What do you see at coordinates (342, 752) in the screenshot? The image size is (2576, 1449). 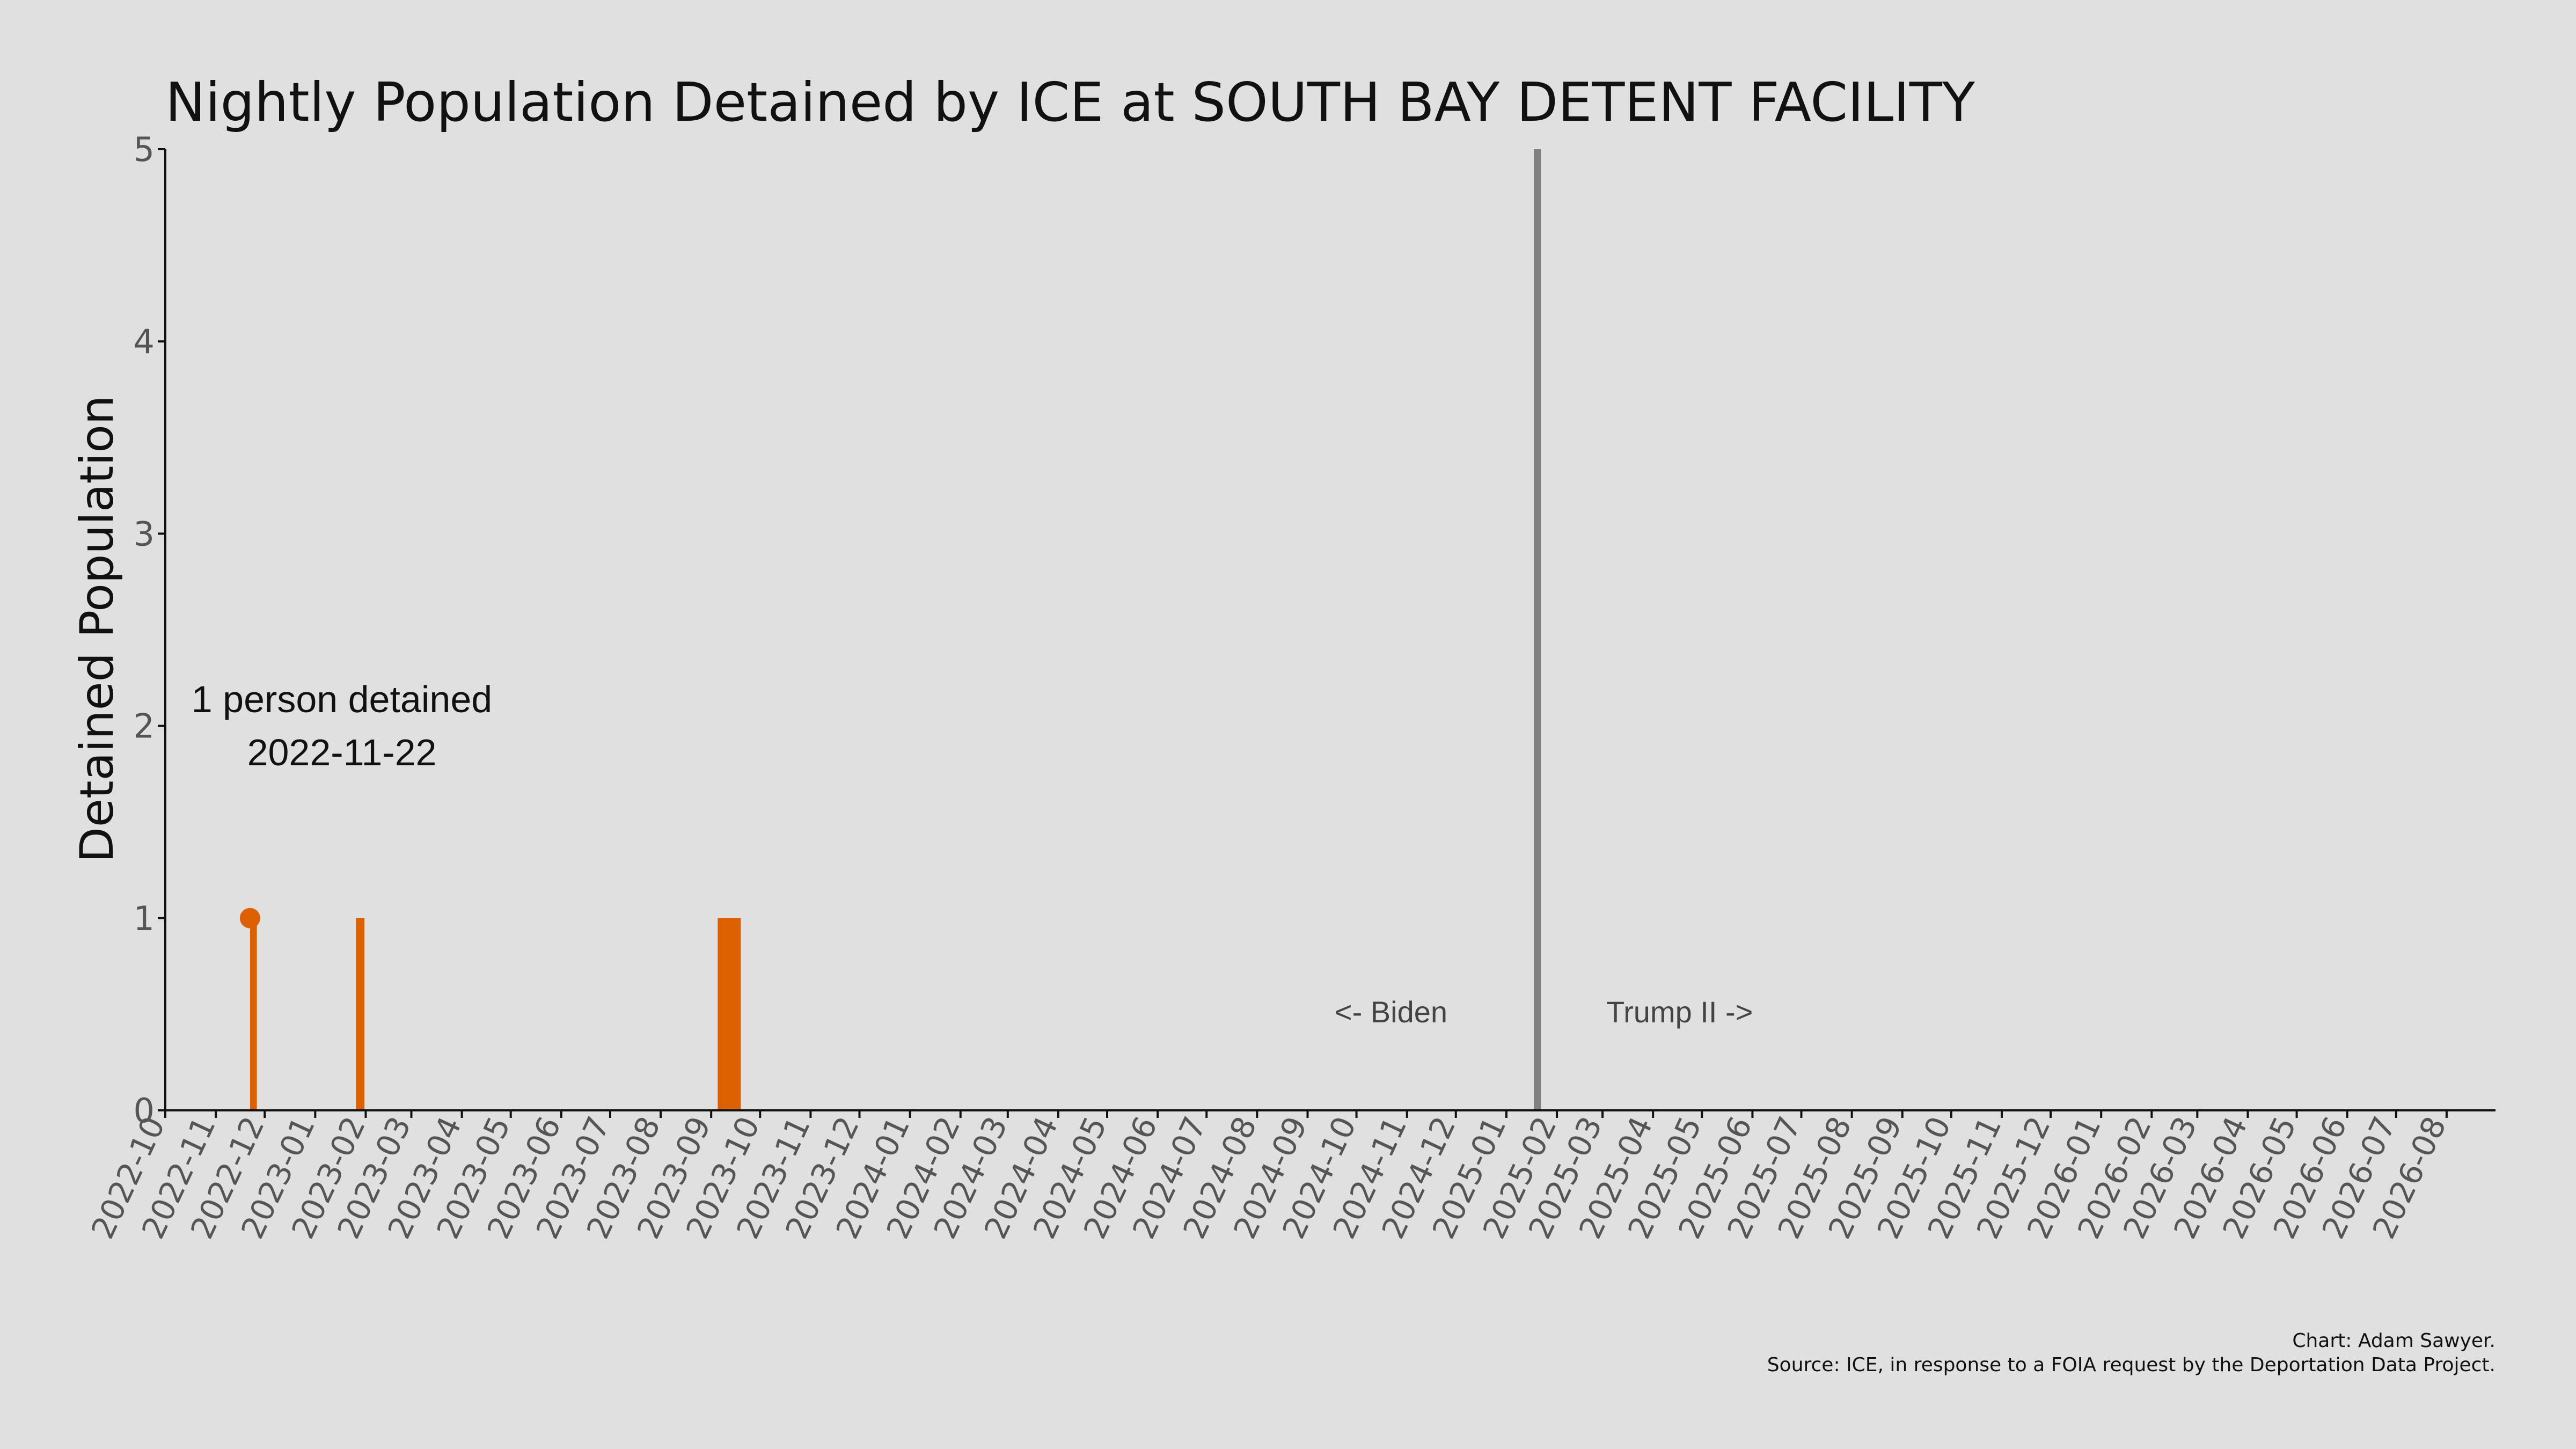 I see `highlight-label-date: 2022-11-22` at bounding box center [342, 752].